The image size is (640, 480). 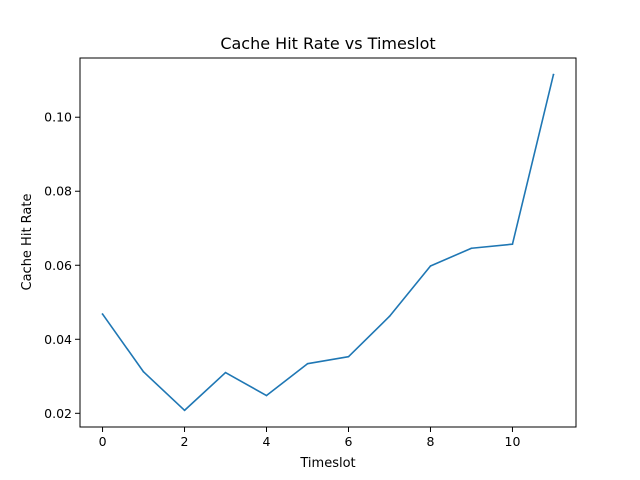 I want to click on x-axis-label: Timeslot, so click(x=327, y=463).